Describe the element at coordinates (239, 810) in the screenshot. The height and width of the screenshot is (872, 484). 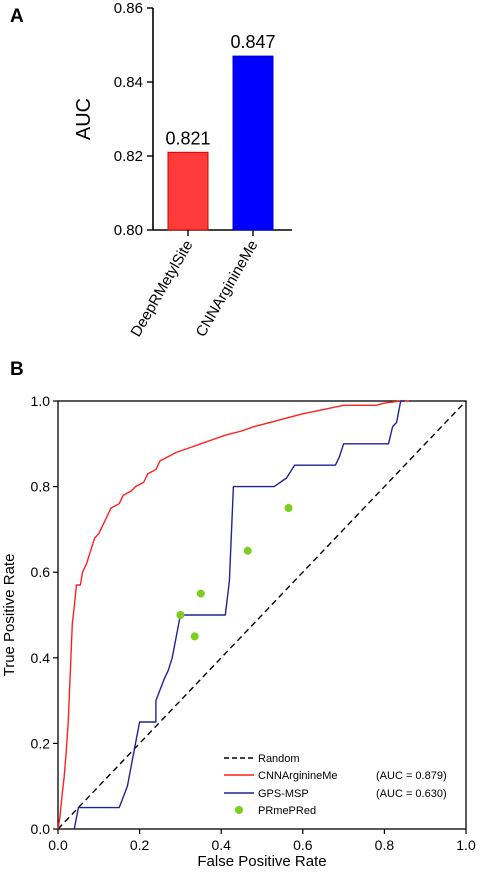
I see `legend-marker` at that location.